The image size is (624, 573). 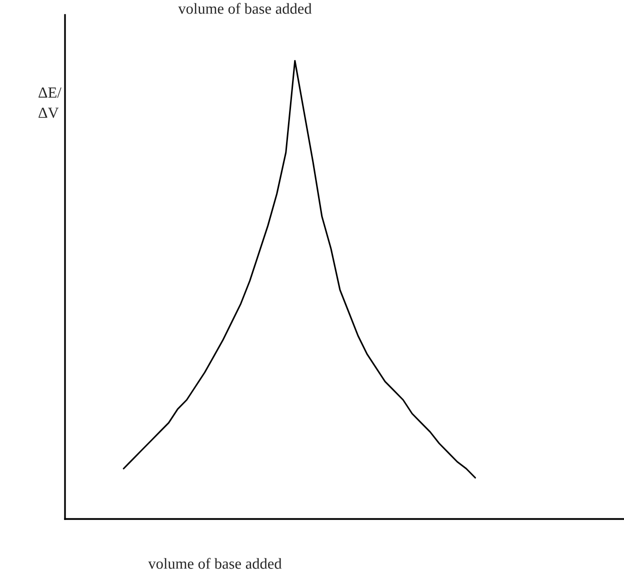 What do you see at coordinates (245, 8) in the screenshot?
I see `chart-title: volume of base added` at bounding box center [245, 8].